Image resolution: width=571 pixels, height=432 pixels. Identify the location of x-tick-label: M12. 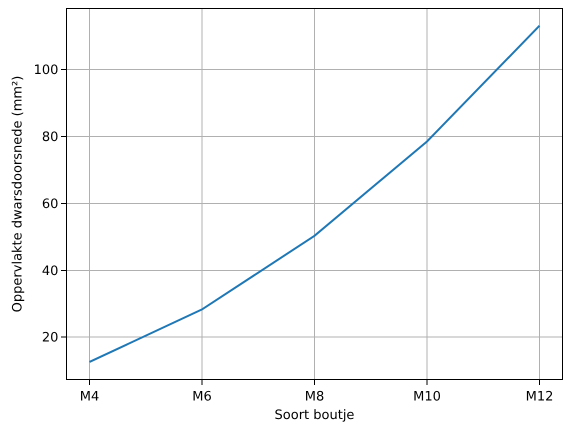
(540, 397).